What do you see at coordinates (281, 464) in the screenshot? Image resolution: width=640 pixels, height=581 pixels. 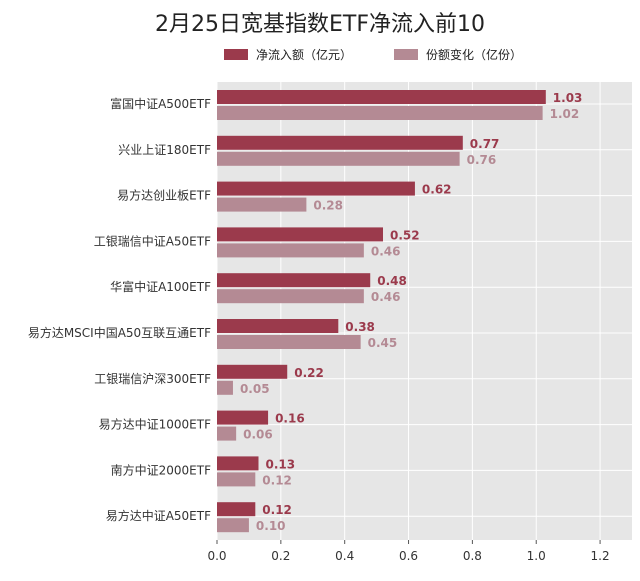 I see `data-label-net-inflow: 0.13` at bounding box center [281, 464].